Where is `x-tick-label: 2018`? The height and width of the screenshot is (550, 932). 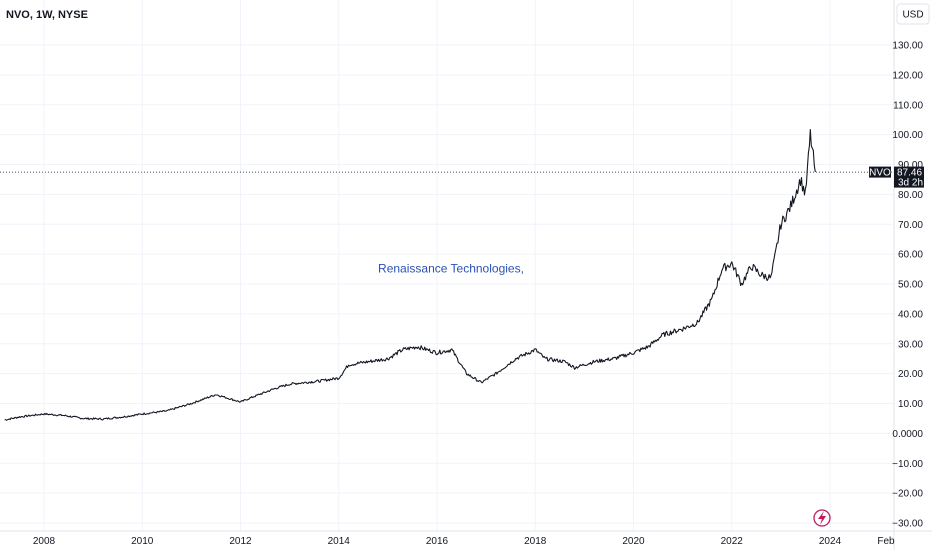 x-tick-label: 2018 is located at coordinates (535, 541).